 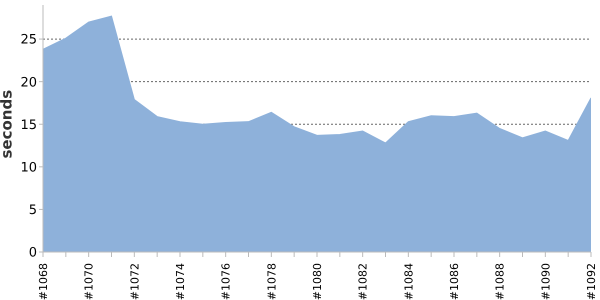 I want to click on y-tick-label: 15, so click(x=28, y=125).